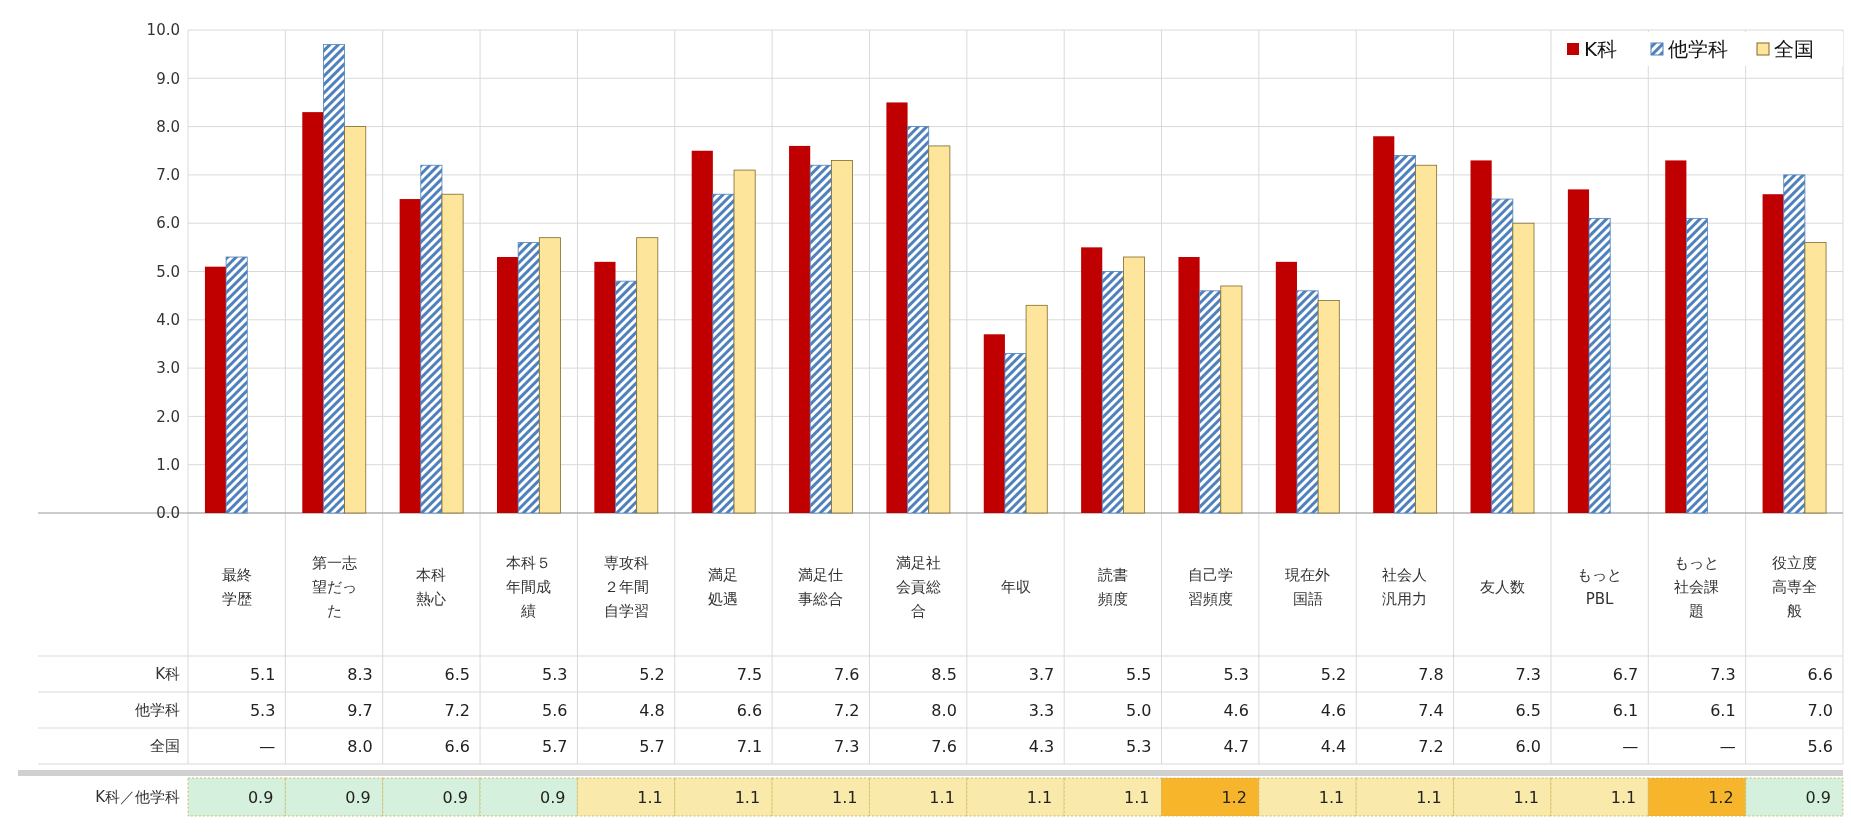  Describe the element at coordinates (457, 746) in the screenshot. I see `data-label: 6.6` at that location.